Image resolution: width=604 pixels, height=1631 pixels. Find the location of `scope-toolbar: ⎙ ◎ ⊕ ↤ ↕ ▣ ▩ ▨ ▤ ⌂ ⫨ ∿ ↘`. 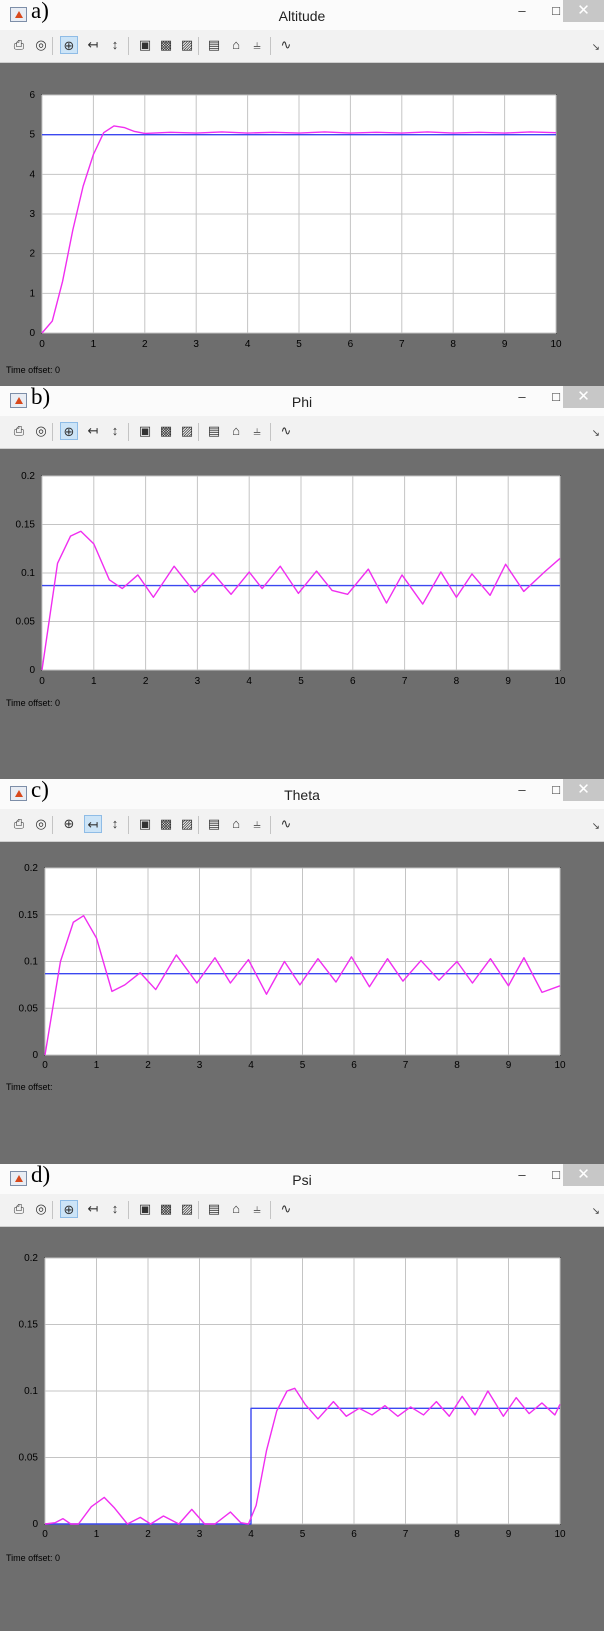

scope-toolbar: ⎙ ◎ ⊕ ↤ ↕ ▣ ▩ ▨ ▤ ⌂ ⫨ ∿ ↘ is located at coordinates (302, 1210).